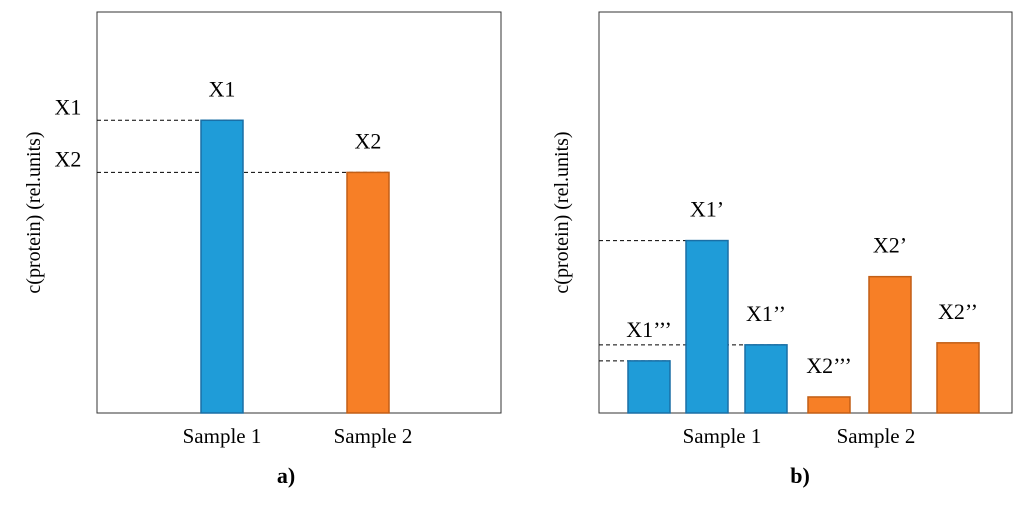 Image resolution: width=1024 pixels, height=509 pixels. I want to click on reference-label: X2, so click(68, 158).